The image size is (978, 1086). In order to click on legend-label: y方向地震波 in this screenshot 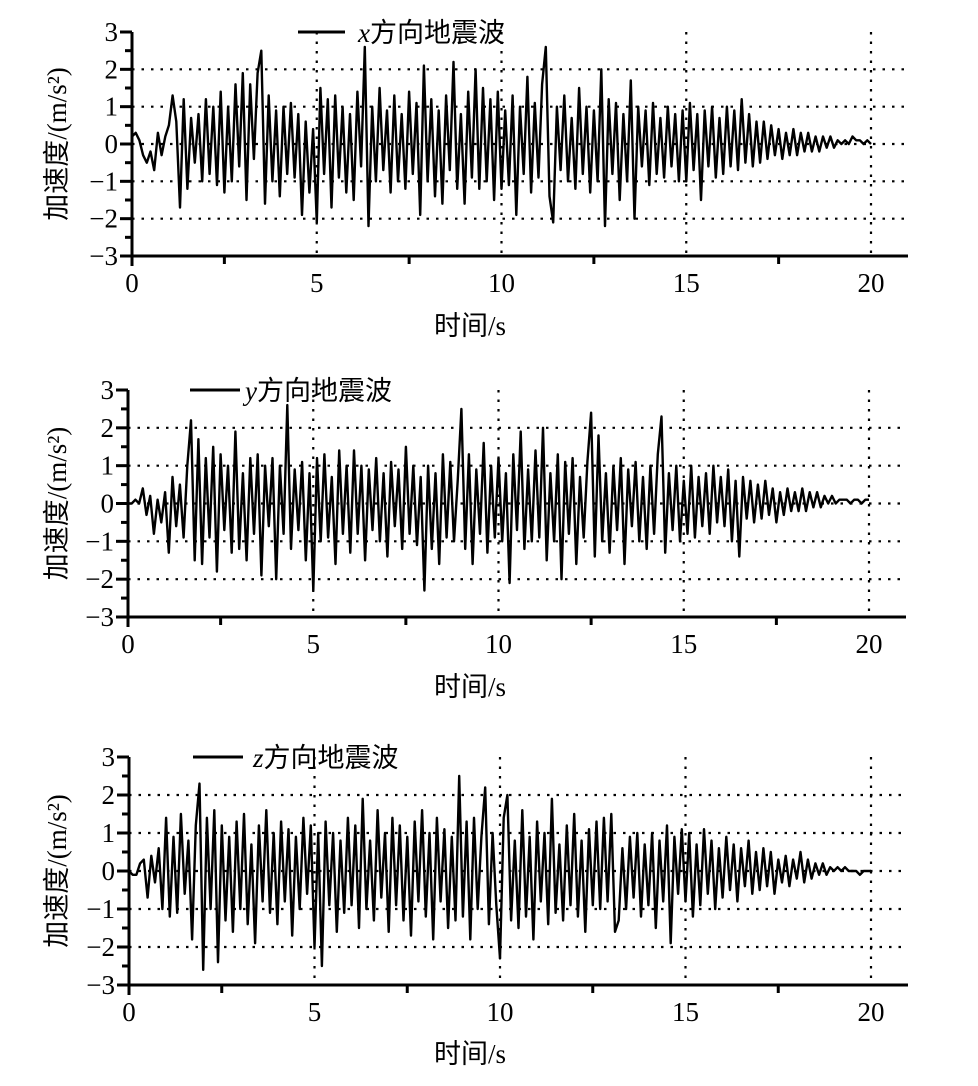, I will do `click(317, 391)`.